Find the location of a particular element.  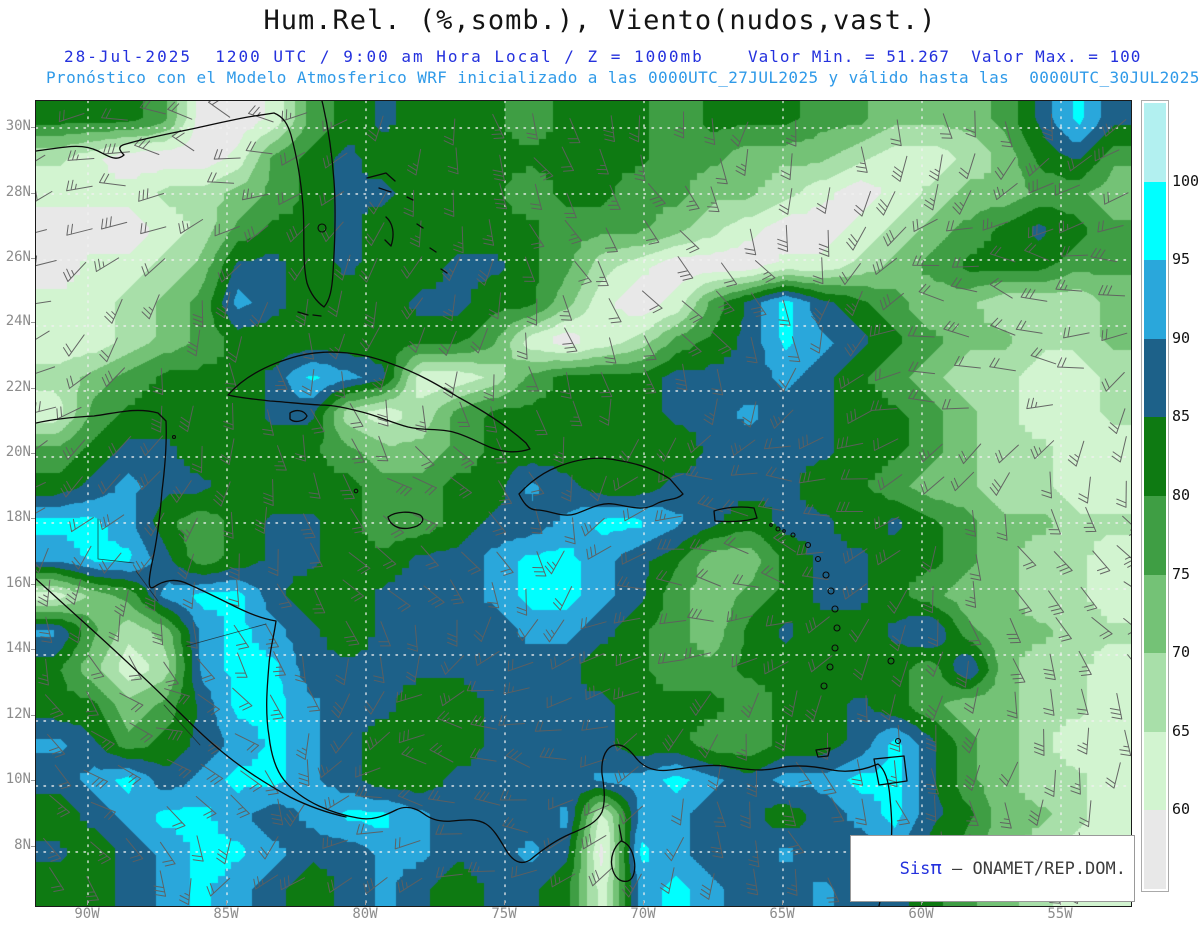

colorbar-tick-label: 95 is located at coordinates (1181, 259).